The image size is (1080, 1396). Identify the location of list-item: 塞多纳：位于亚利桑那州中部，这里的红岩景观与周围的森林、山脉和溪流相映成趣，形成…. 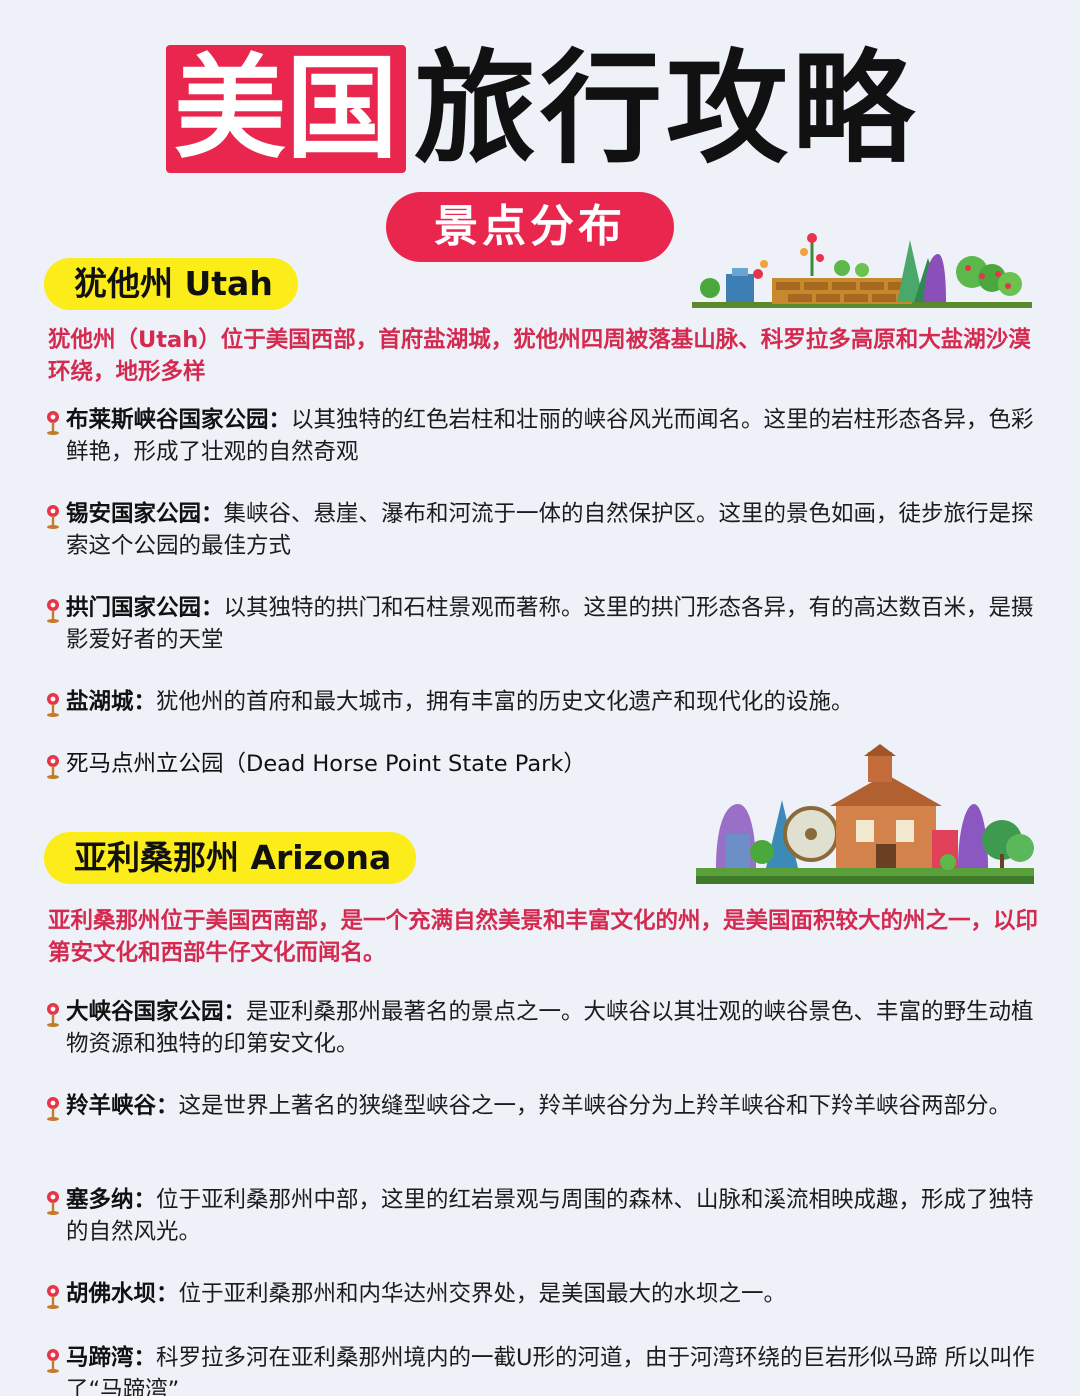
(544, 1216).